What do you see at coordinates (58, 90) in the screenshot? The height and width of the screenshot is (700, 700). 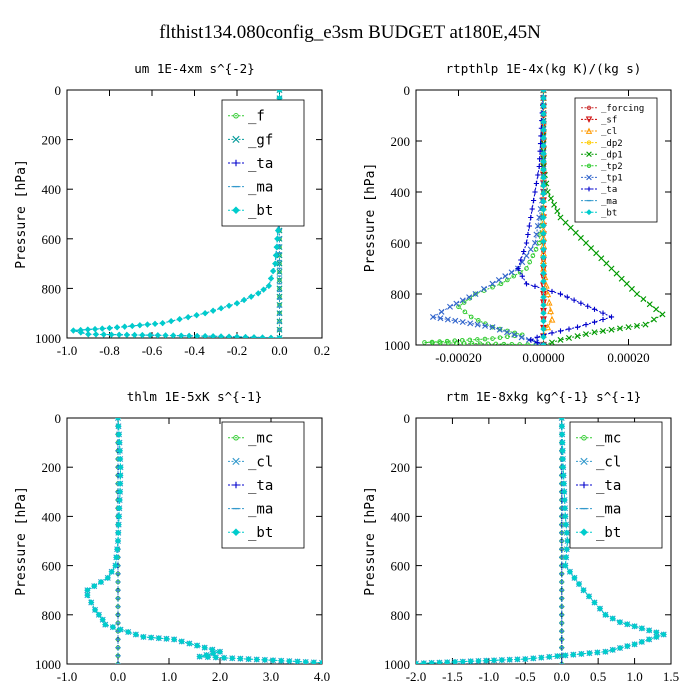 I see `y-tick-label: 0` at bounding box center [58, 90].